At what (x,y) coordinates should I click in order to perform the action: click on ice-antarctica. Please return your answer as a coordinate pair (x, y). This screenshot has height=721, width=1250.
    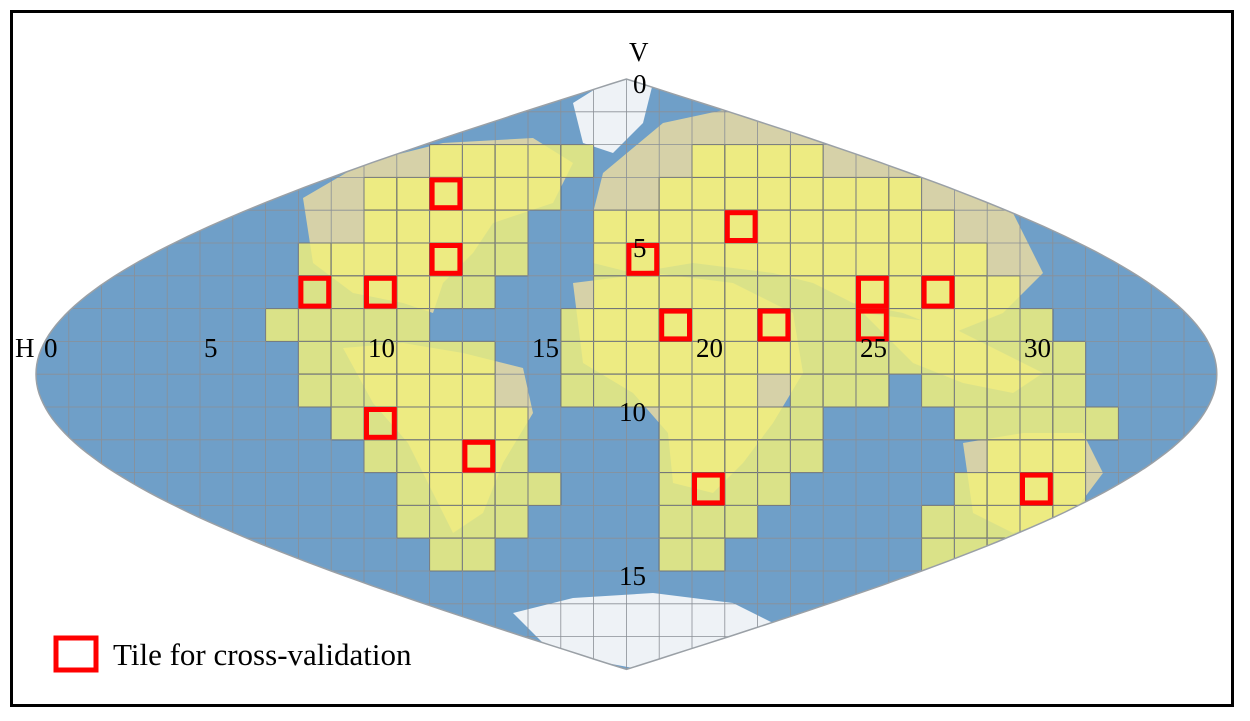
    Looking at the image, I should click on (643, 630).